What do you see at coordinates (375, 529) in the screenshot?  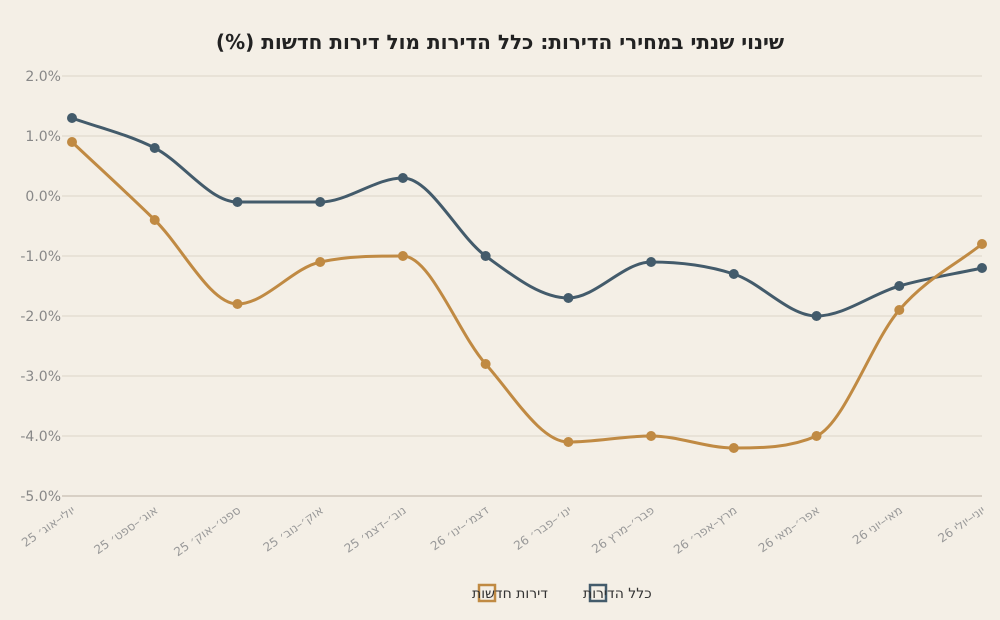 I see `x-tick-label: נוב׳–דצמ׳ 25` at bounding box center [375, 529].